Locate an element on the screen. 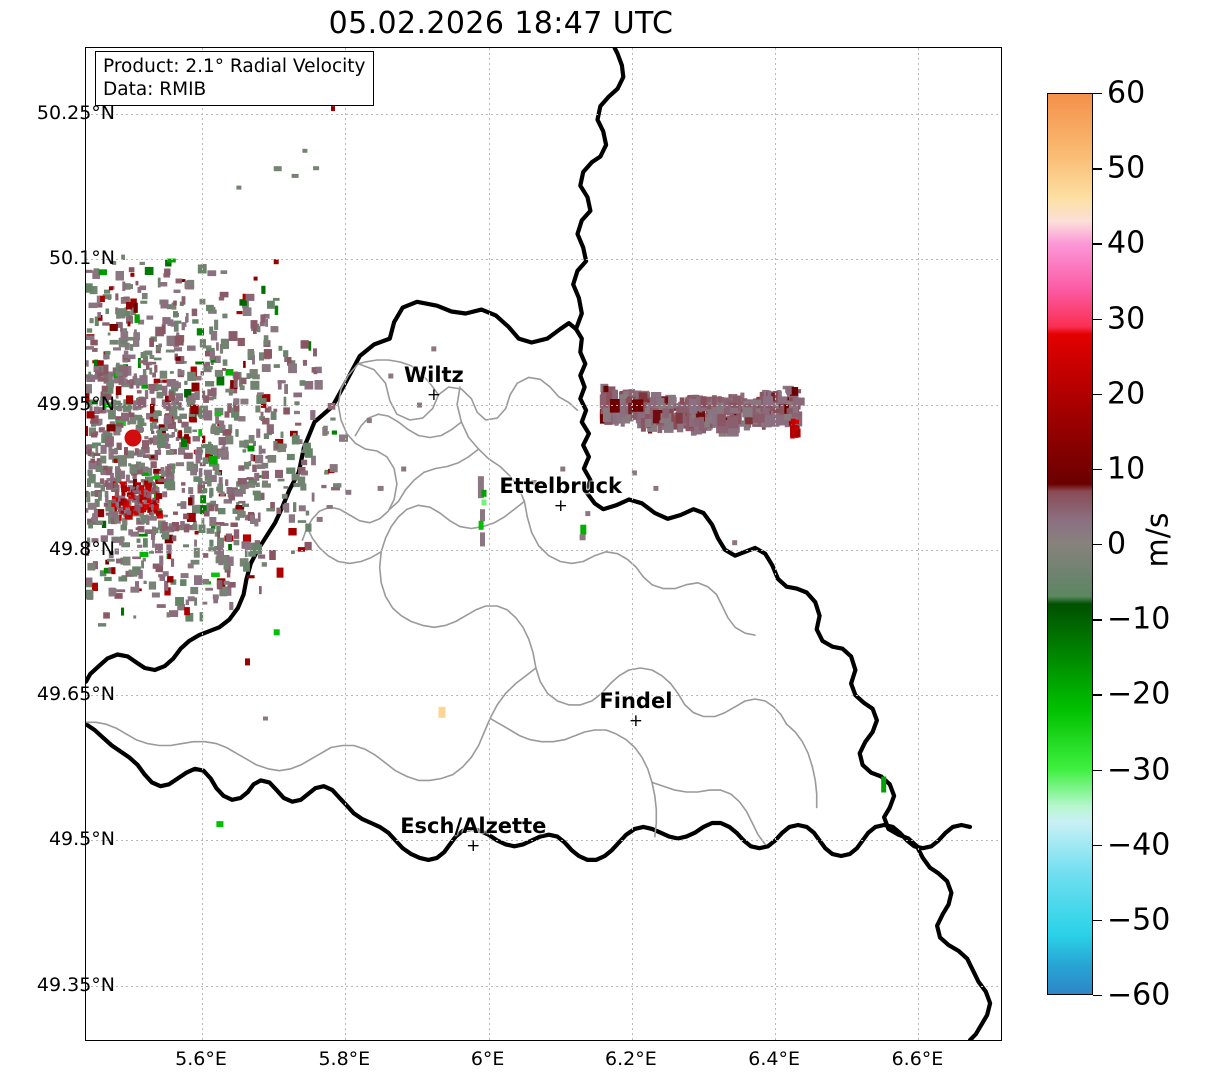 Image resolution: width=1207 pixels, height=1081 pixels. x-axis-tick-label: 6.6°E is located at coordinates (917, 1059).